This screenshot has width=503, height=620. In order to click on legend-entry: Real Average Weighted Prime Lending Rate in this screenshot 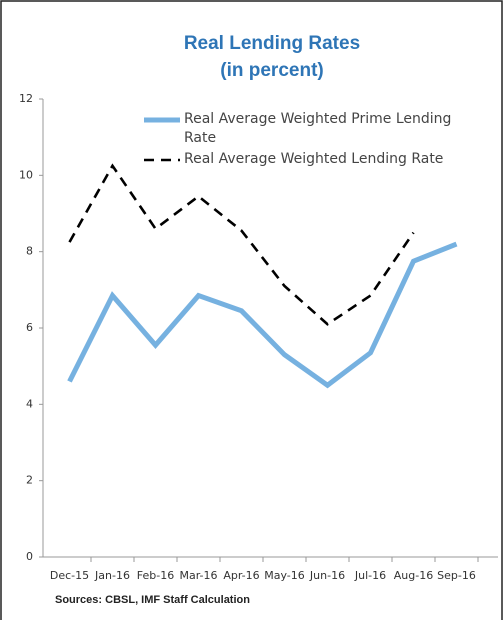, I will do `click(310, 129)`.